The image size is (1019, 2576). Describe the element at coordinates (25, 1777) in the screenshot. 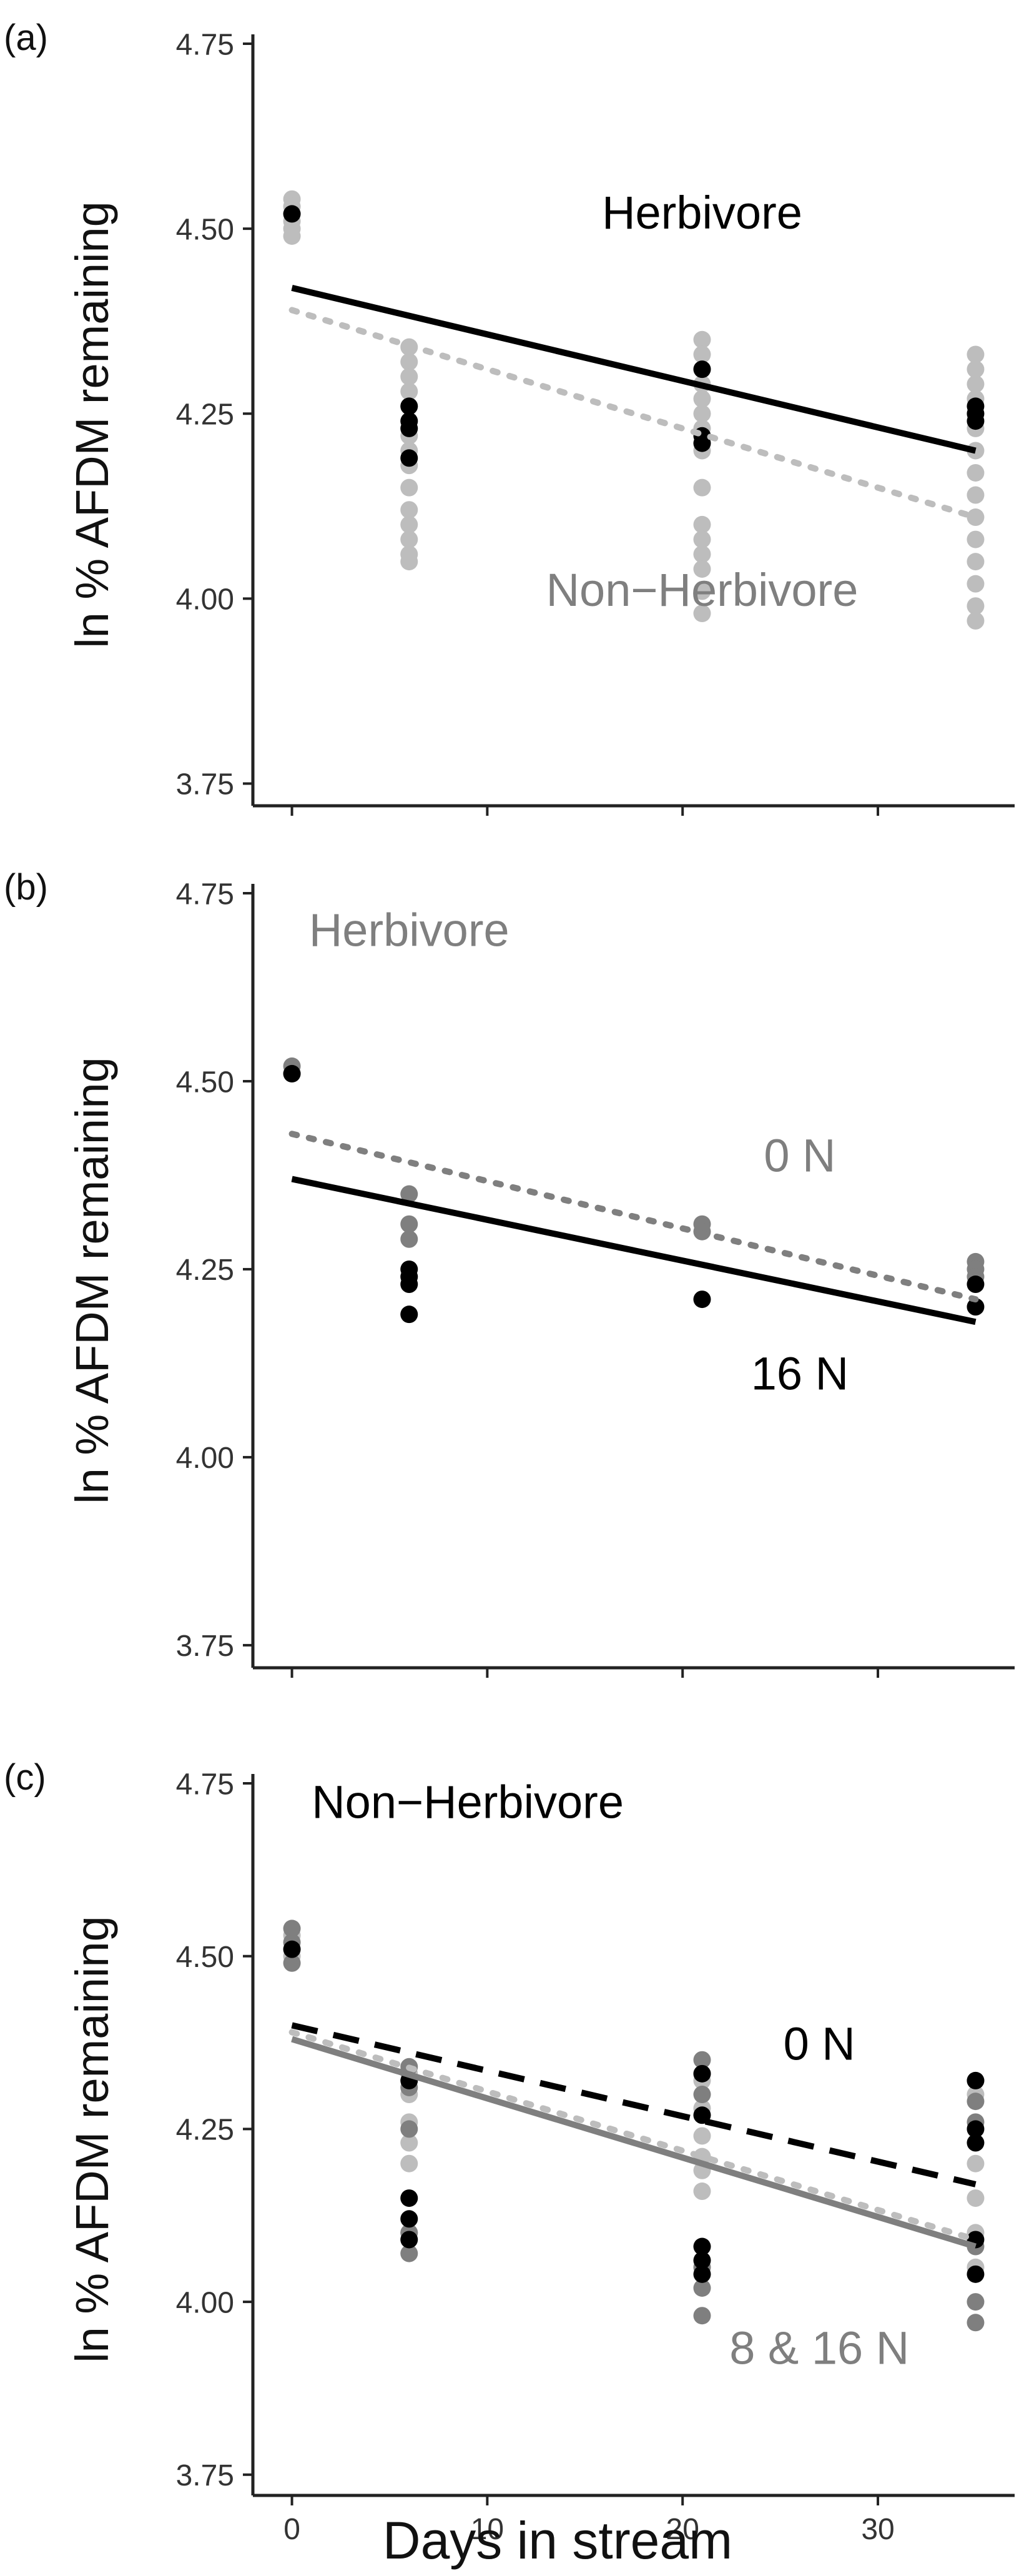

I see `panel-label: (c)` at that location.